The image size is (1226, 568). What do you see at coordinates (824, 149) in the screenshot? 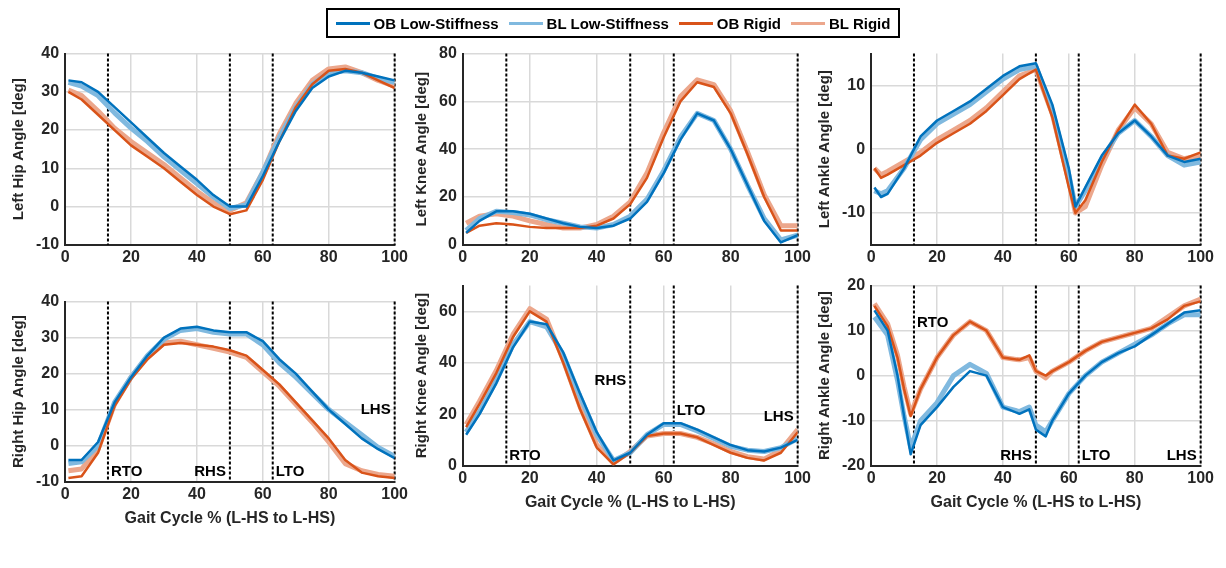
I see `y-axis-title: Left Ankle Angle [deg]` at bounding box center [824, 149].